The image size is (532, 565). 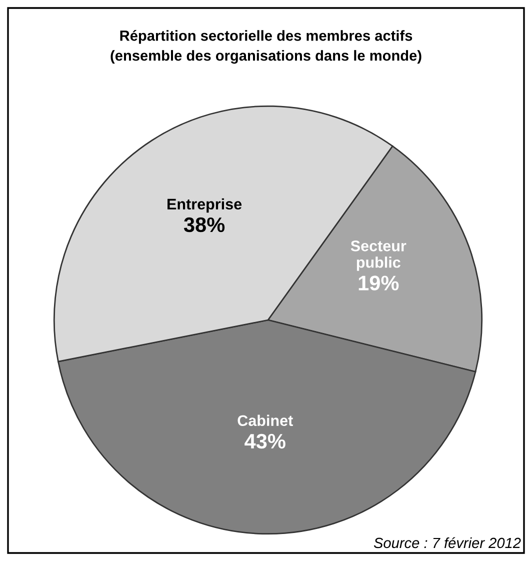 I want to click on data-label: 38%, so click(x=204, y=224).